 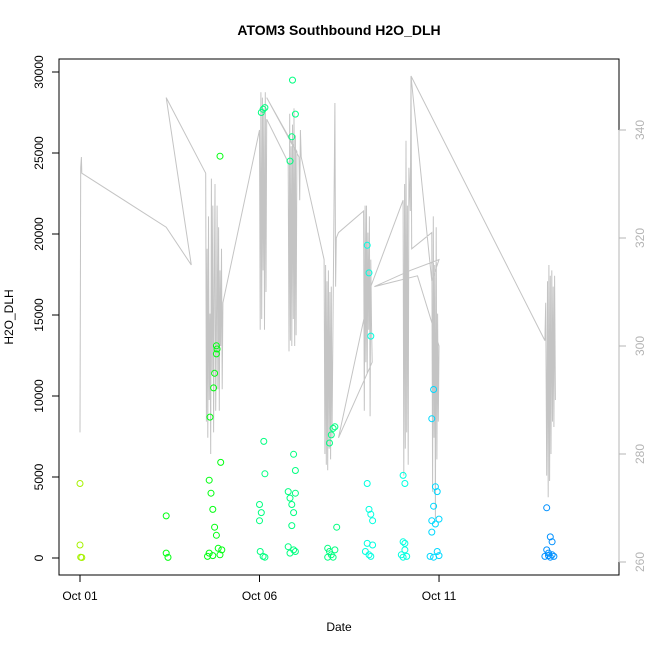 What do you see at coordinates (80, 596) in the screenshot?
I see `x-tick-label: Oct 01` at bounding box center [80, 596].